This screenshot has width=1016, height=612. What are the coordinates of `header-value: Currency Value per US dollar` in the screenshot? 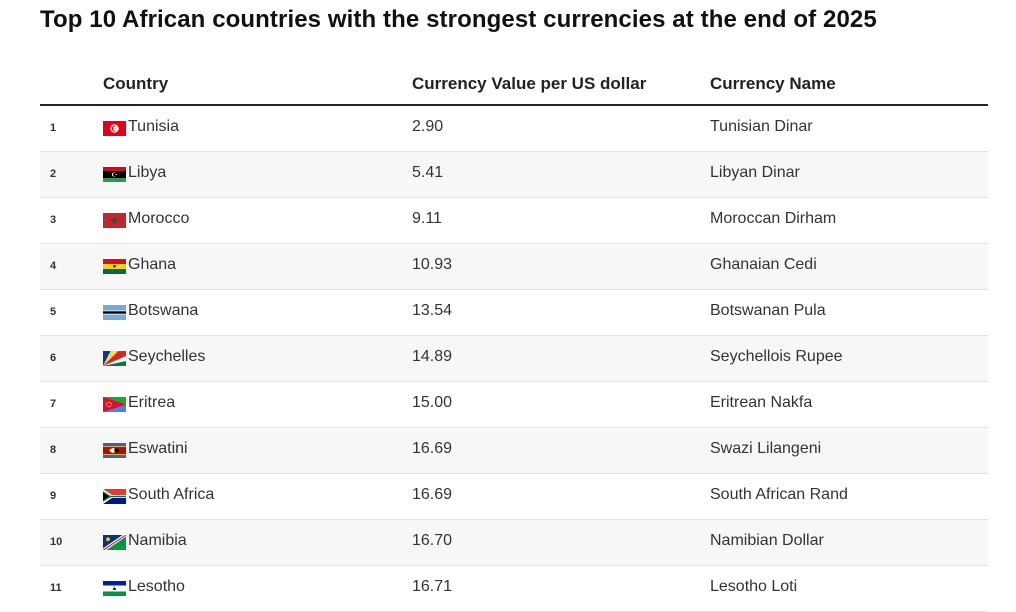 It's located at (529, 83).